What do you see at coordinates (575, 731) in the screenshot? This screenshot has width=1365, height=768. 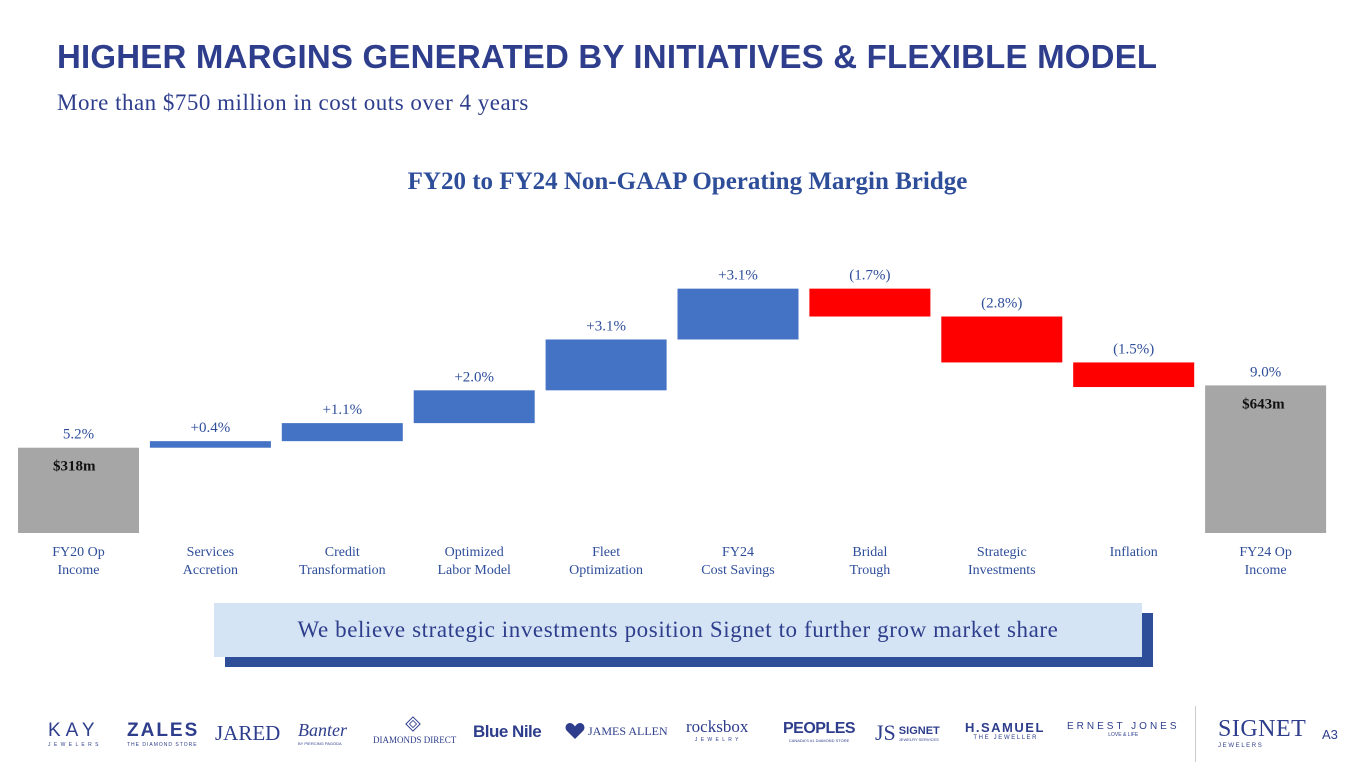 I see `heart-icon` at bounding box center [575, 731].